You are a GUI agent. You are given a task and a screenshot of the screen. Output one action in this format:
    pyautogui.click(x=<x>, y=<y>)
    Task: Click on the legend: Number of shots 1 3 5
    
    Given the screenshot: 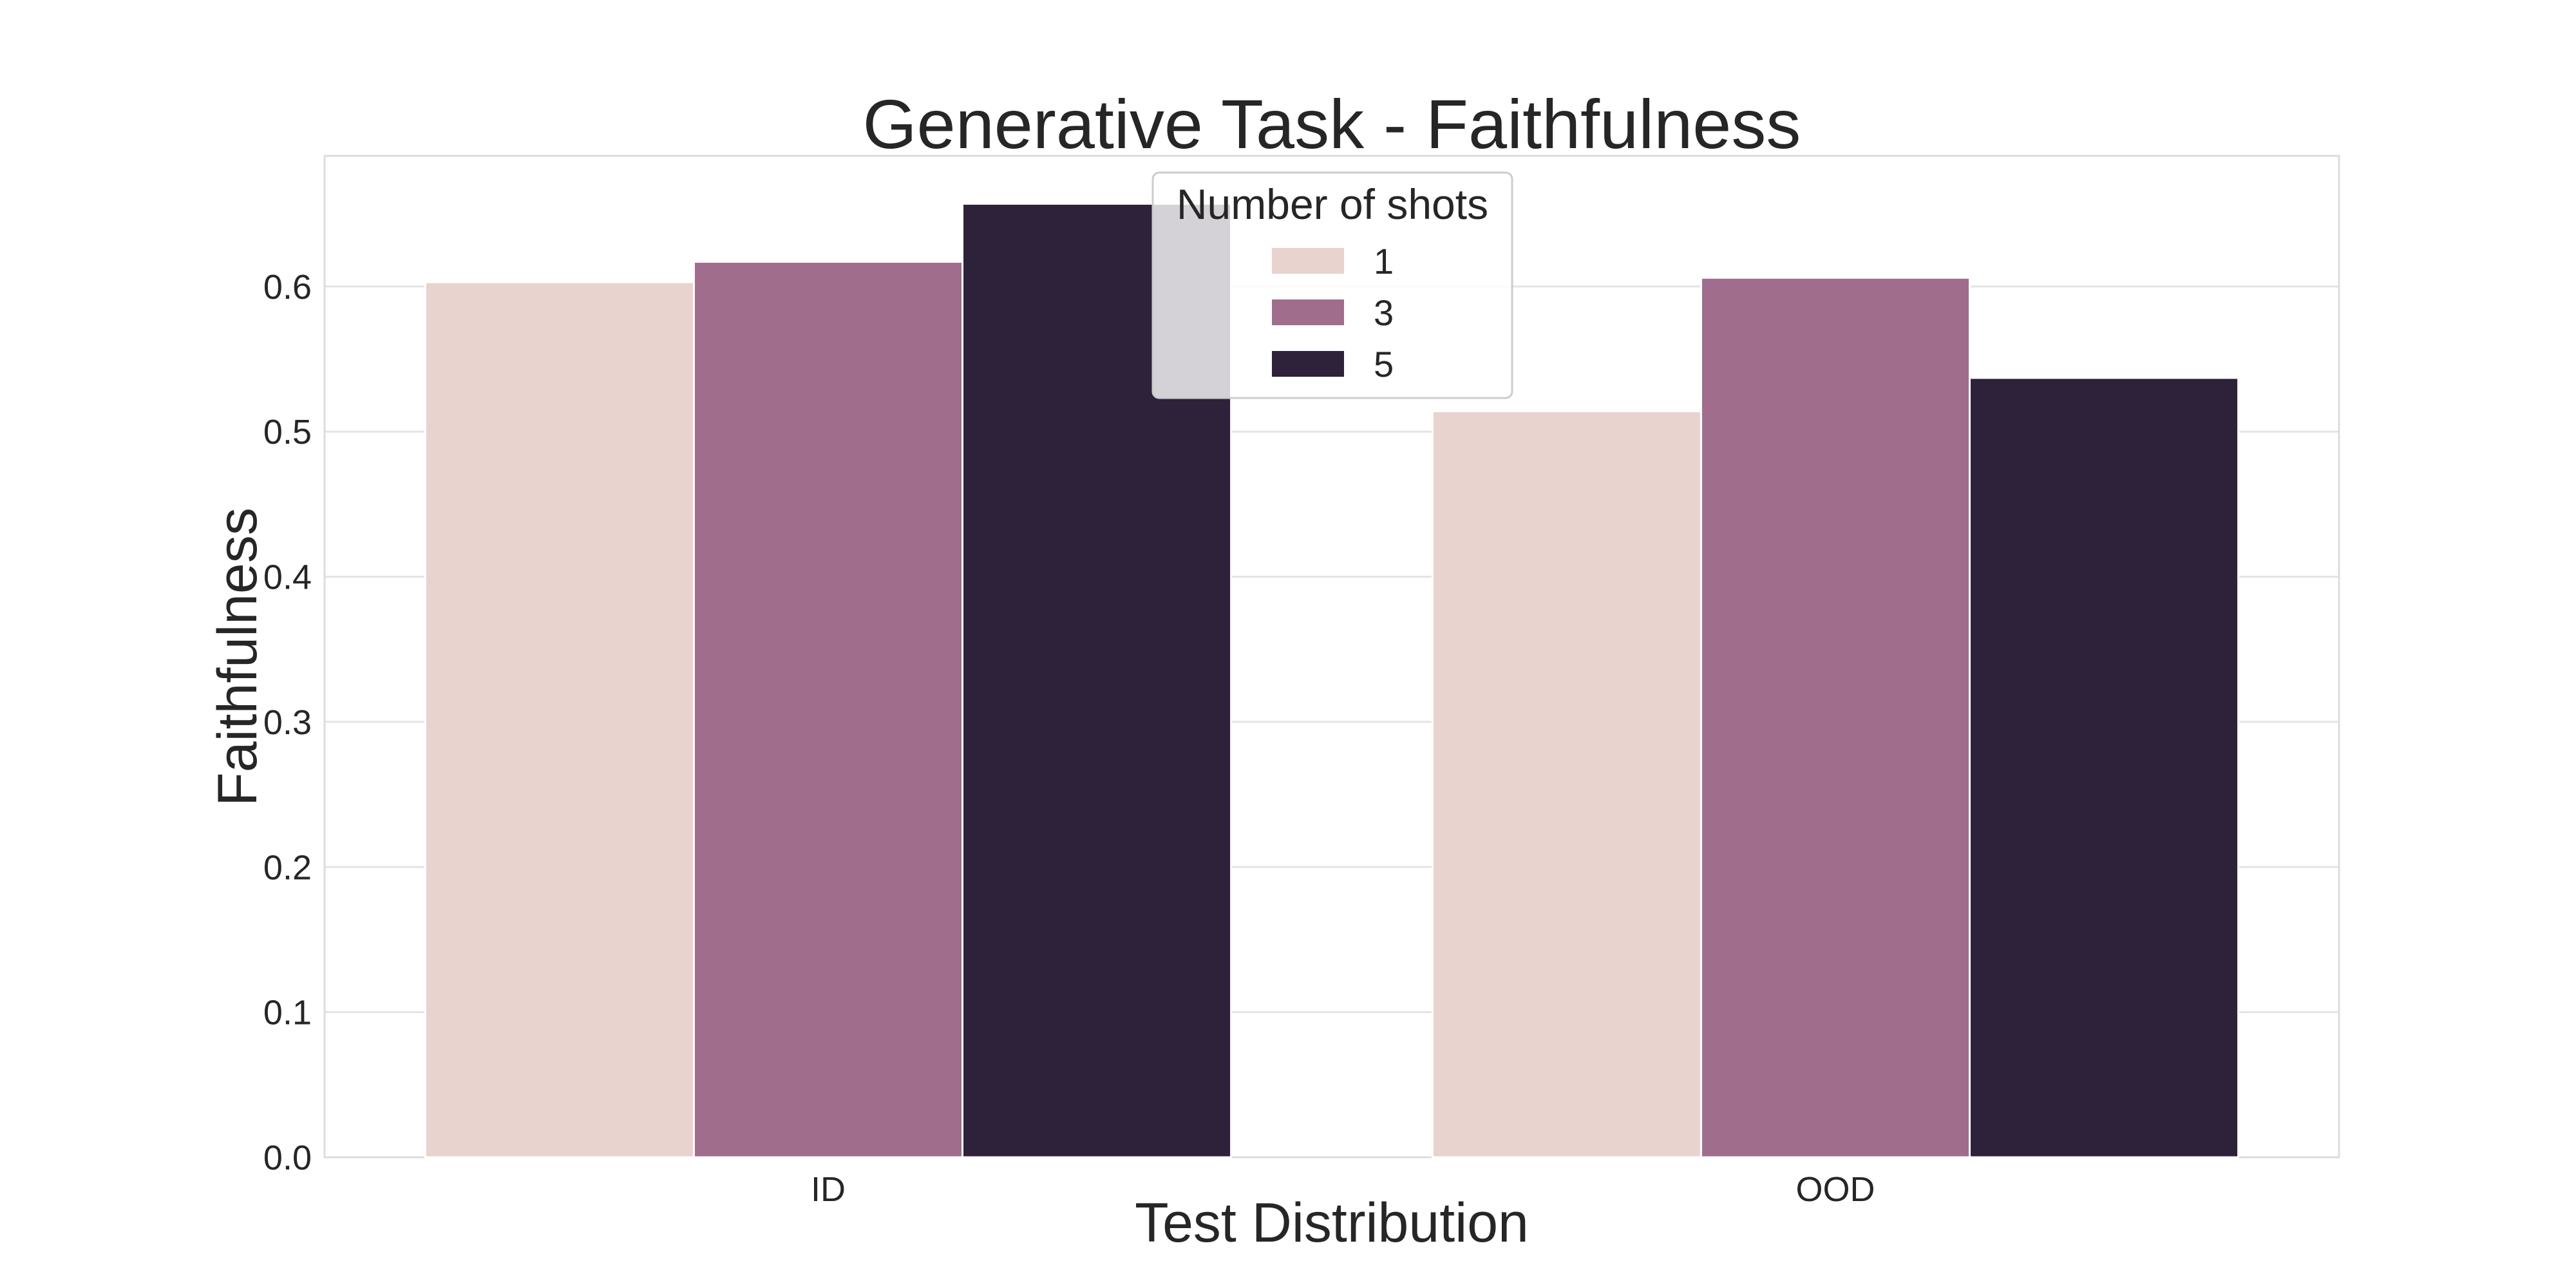 What is the action you would take?
    pyautogui.click(x=1332, y=285)
    